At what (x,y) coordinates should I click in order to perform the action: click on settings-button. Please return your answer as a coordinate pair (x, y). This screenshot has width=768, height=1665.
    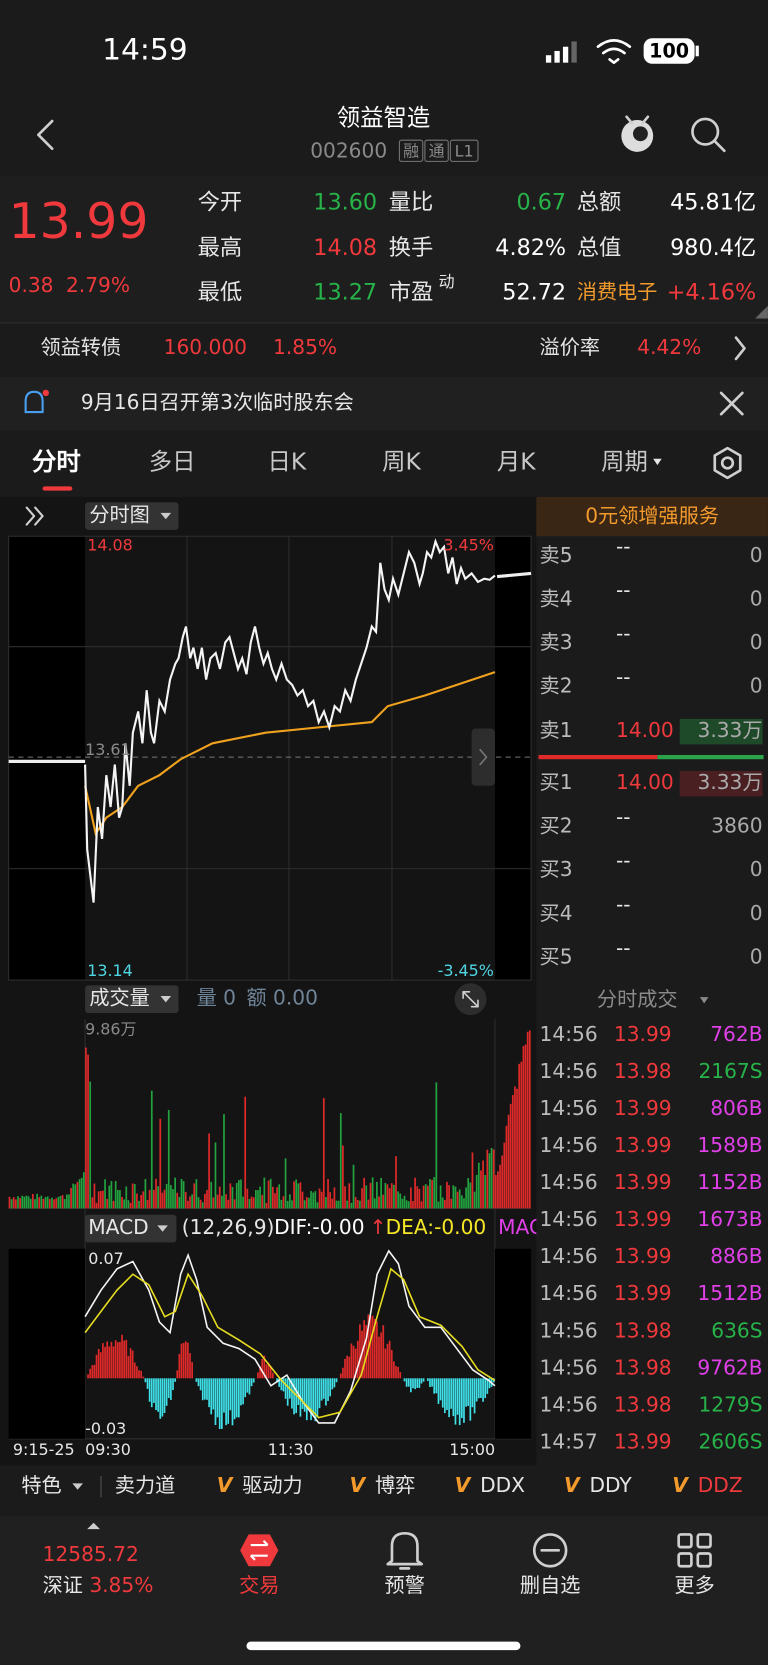
    Looking at the image, I should click on (727, 463).